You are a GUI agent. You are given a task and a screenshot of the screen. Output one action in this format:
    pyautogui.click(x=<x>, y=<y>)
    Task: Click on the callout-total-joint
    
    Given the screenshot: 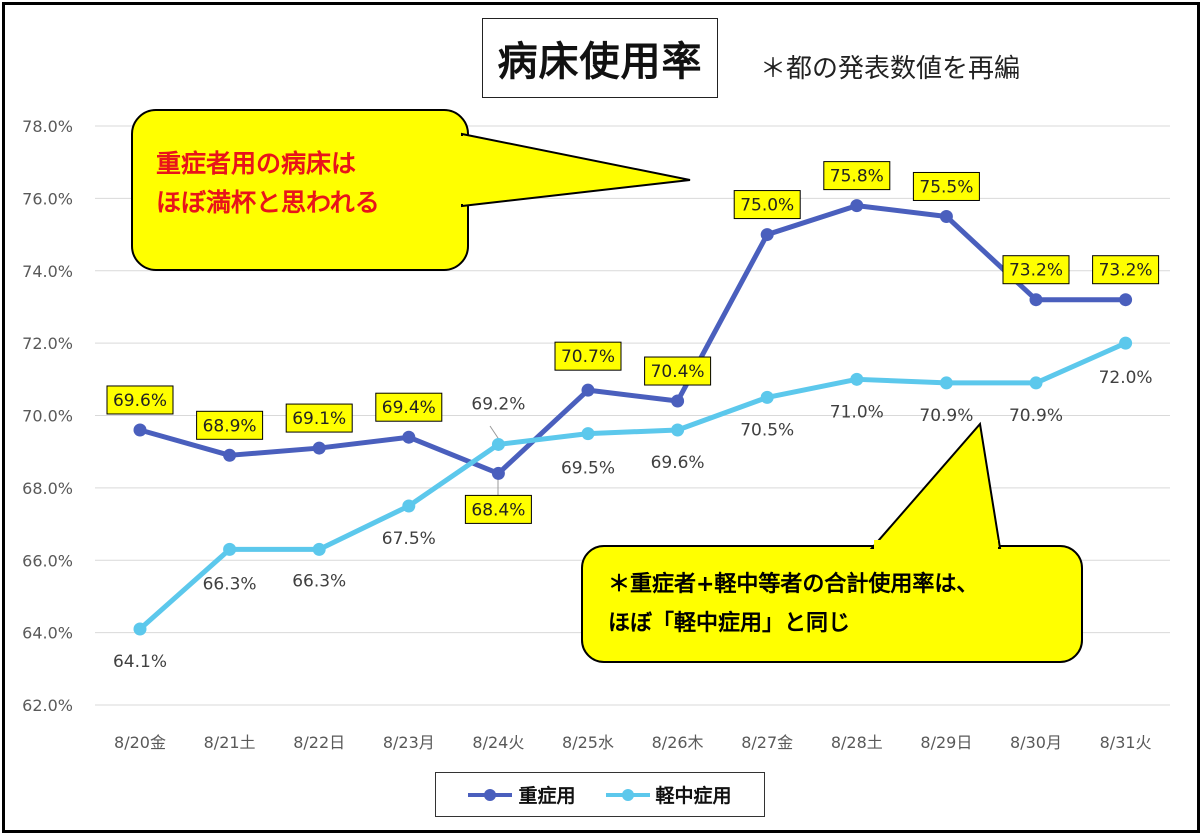 What is the action you would take?
    pyautogui.click(x=936, y=547)
    